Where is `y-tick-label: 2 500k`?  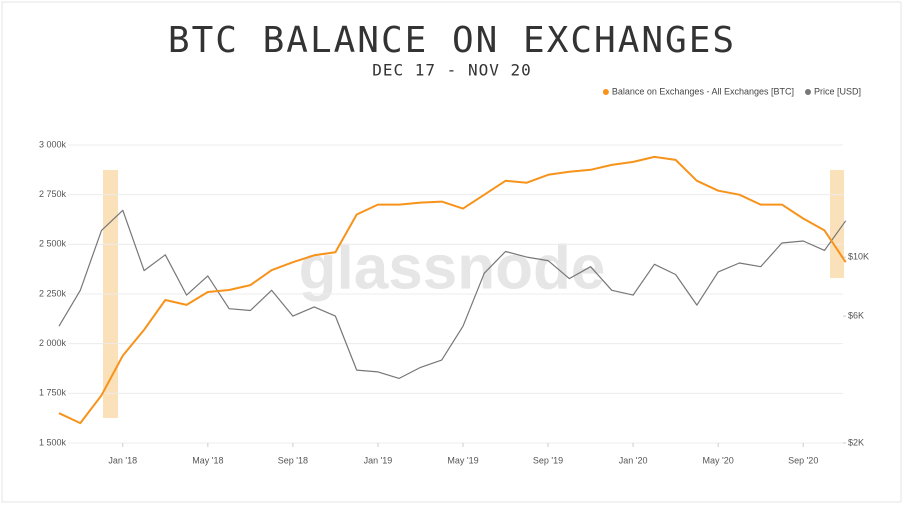
y-tick-label: 2 500k is located at coordinates (53, 244).